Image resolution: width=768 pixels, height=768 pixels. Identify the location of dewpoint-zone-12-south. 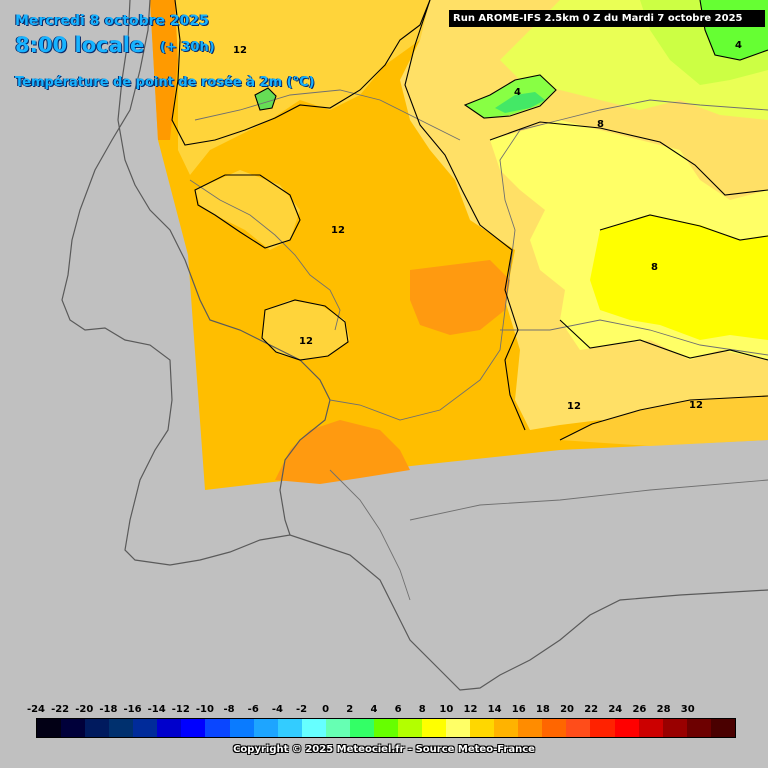
(664, 420).